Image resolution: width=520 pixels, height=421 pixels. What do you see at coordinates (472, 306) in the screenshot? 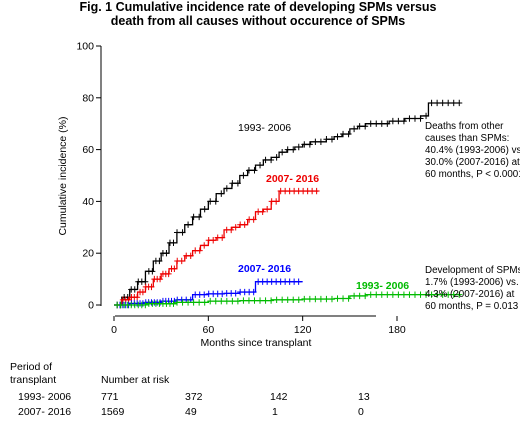
I see `spm-annotation-line: 60 months, P = 0.013` at bounding box center [472, 306].